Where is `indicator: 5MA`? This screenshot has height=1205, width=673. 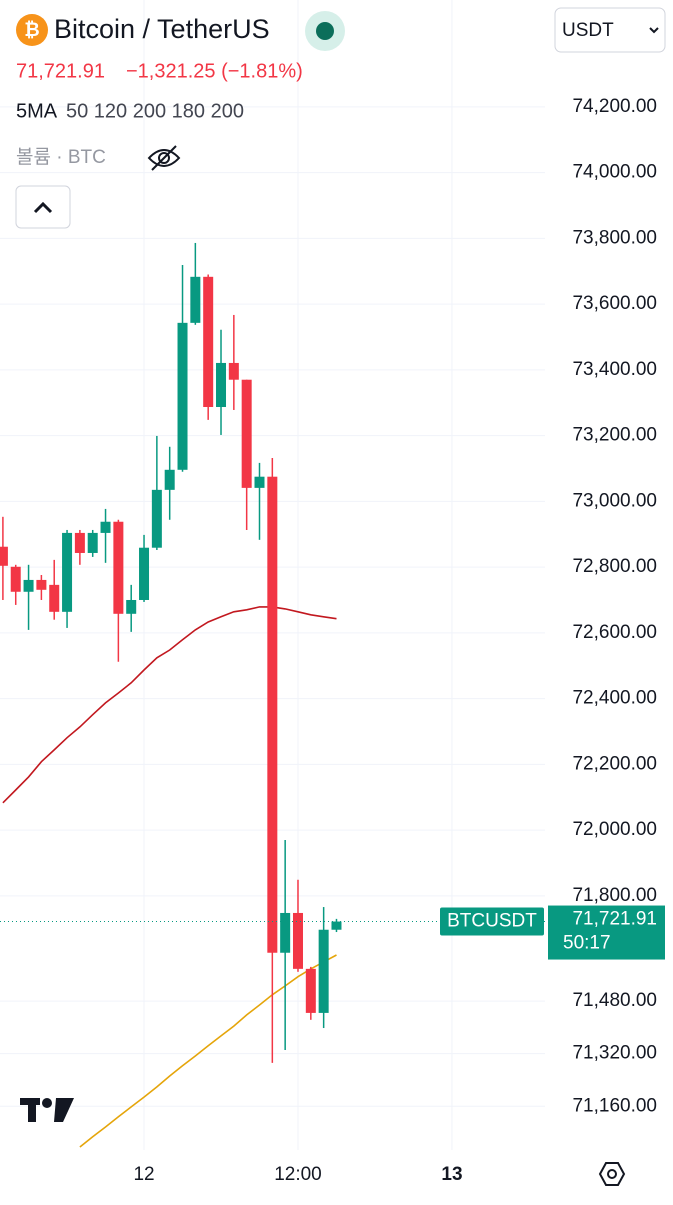
indicator: 5MA is located at coordinates (37, 111).